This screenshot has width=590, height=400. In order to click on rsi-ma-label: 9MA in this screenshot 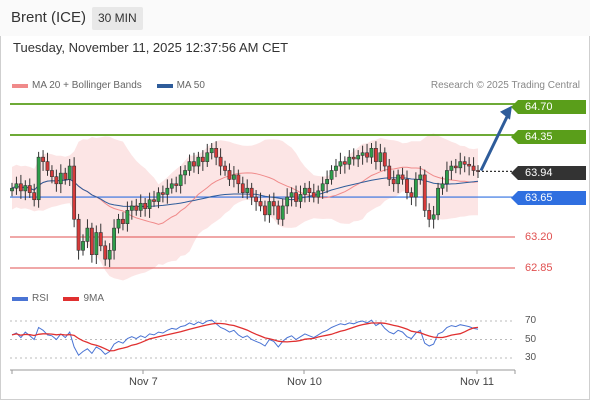, I will do `click(94, 298)`.